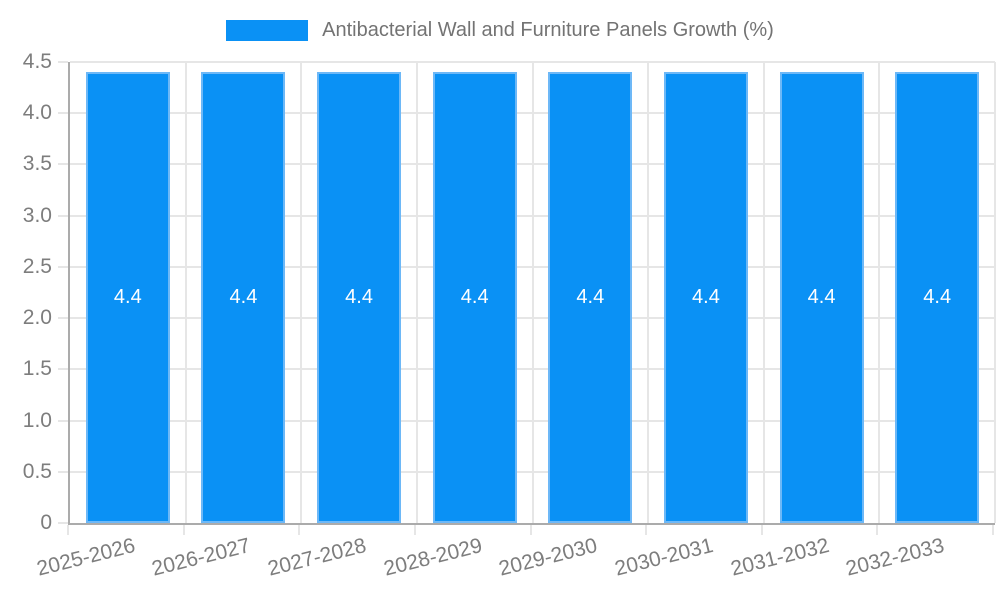  Describe the element at coordinates (37, 318) in the screenshot. I see `y-tick-label: 2.0` at that location.